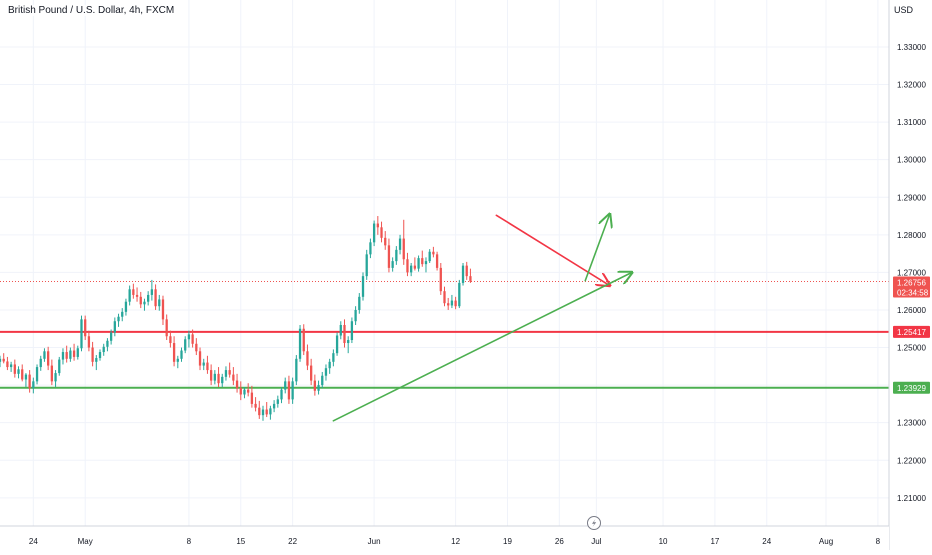  I want to click on x-tick-label: 24, so click(33, 541).